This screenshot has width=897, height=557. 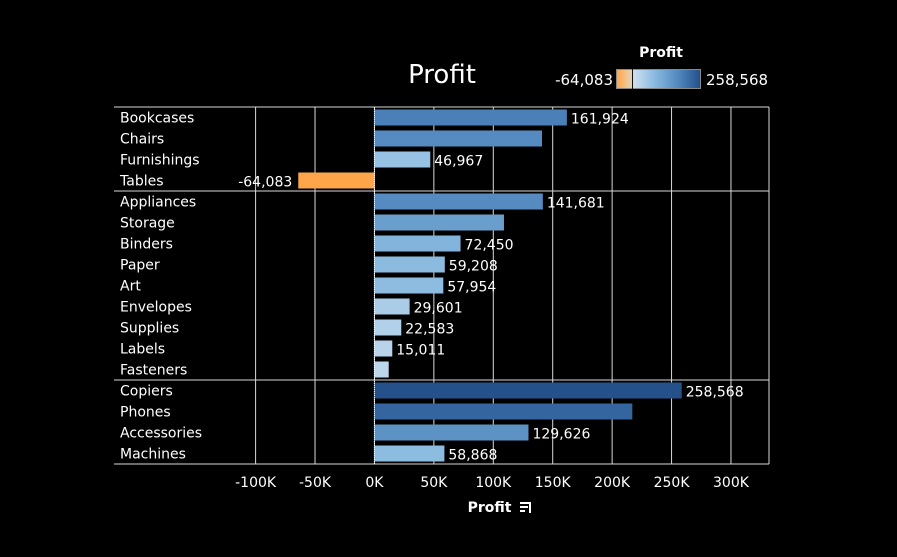 What do you see at coordinates (142, 350) in the screenshot?
I see `category-label: Labels` at bounding box center [142, 350].